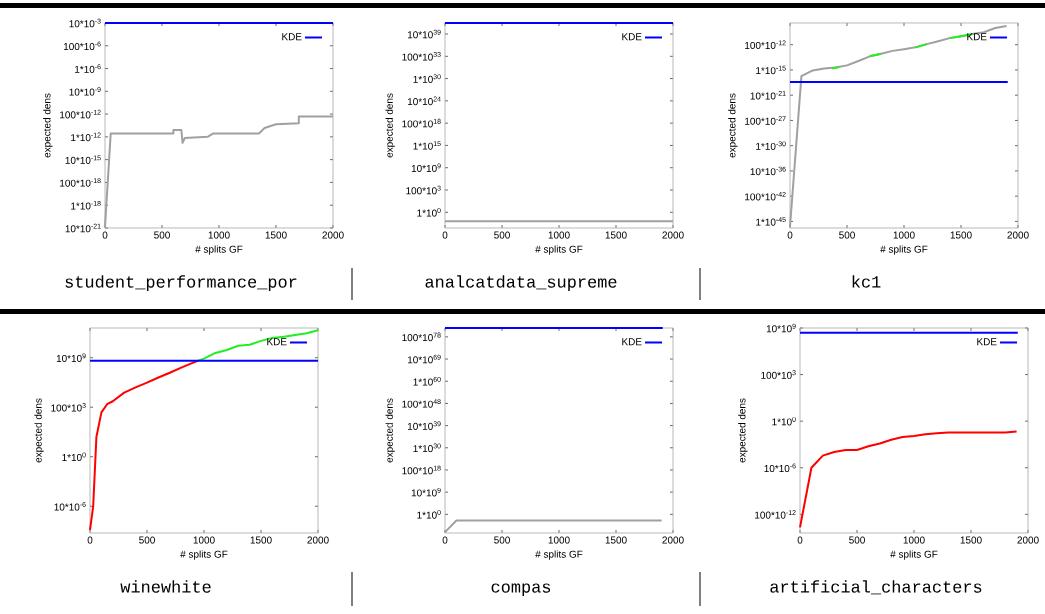  I want to click on y-tick-label: 10*10$^{-15}$, so click(83, 159).